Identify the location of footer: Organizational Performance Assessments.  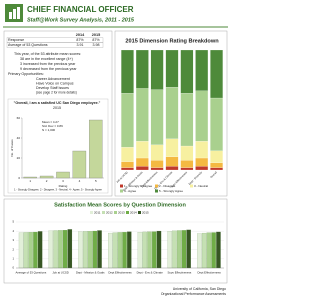
(193, 294).